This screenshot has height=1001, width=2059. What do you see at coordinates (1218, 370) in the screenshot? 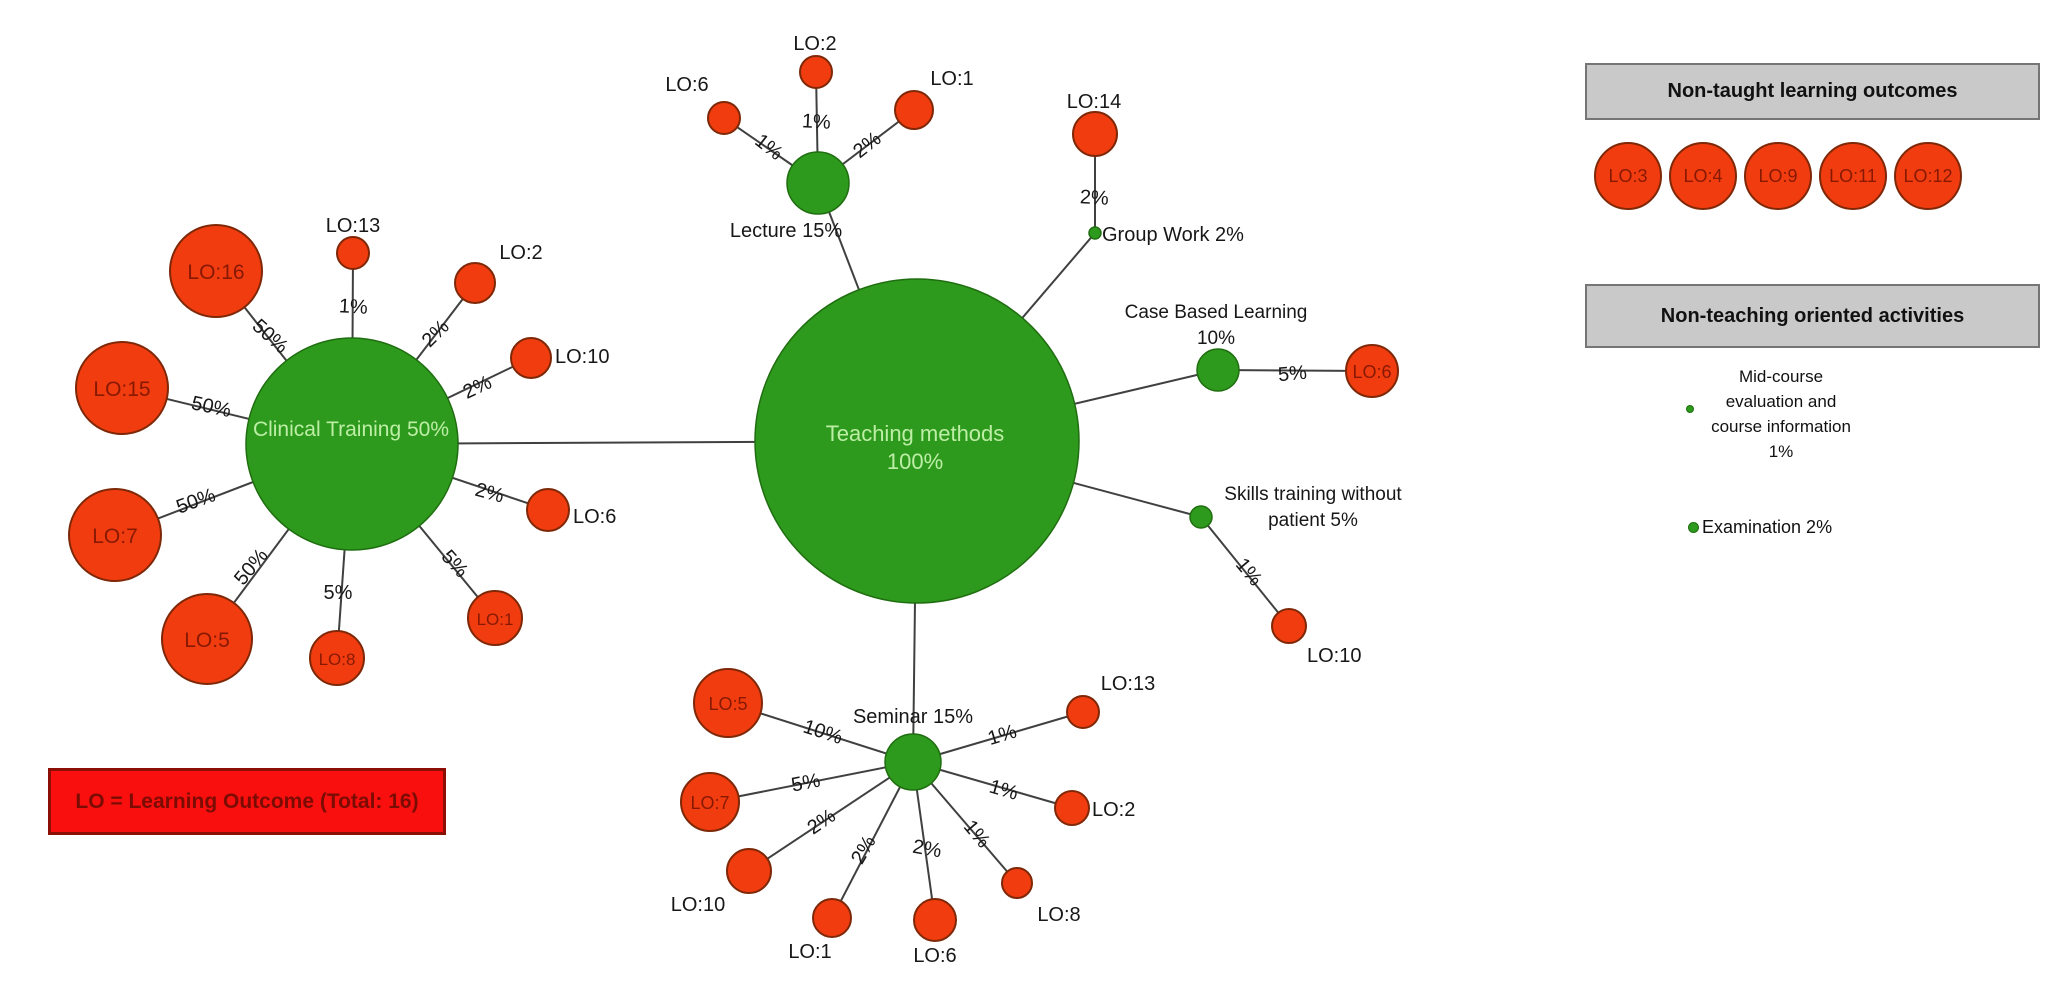
I see `node-cbl` at bounding box center [1218, 370].